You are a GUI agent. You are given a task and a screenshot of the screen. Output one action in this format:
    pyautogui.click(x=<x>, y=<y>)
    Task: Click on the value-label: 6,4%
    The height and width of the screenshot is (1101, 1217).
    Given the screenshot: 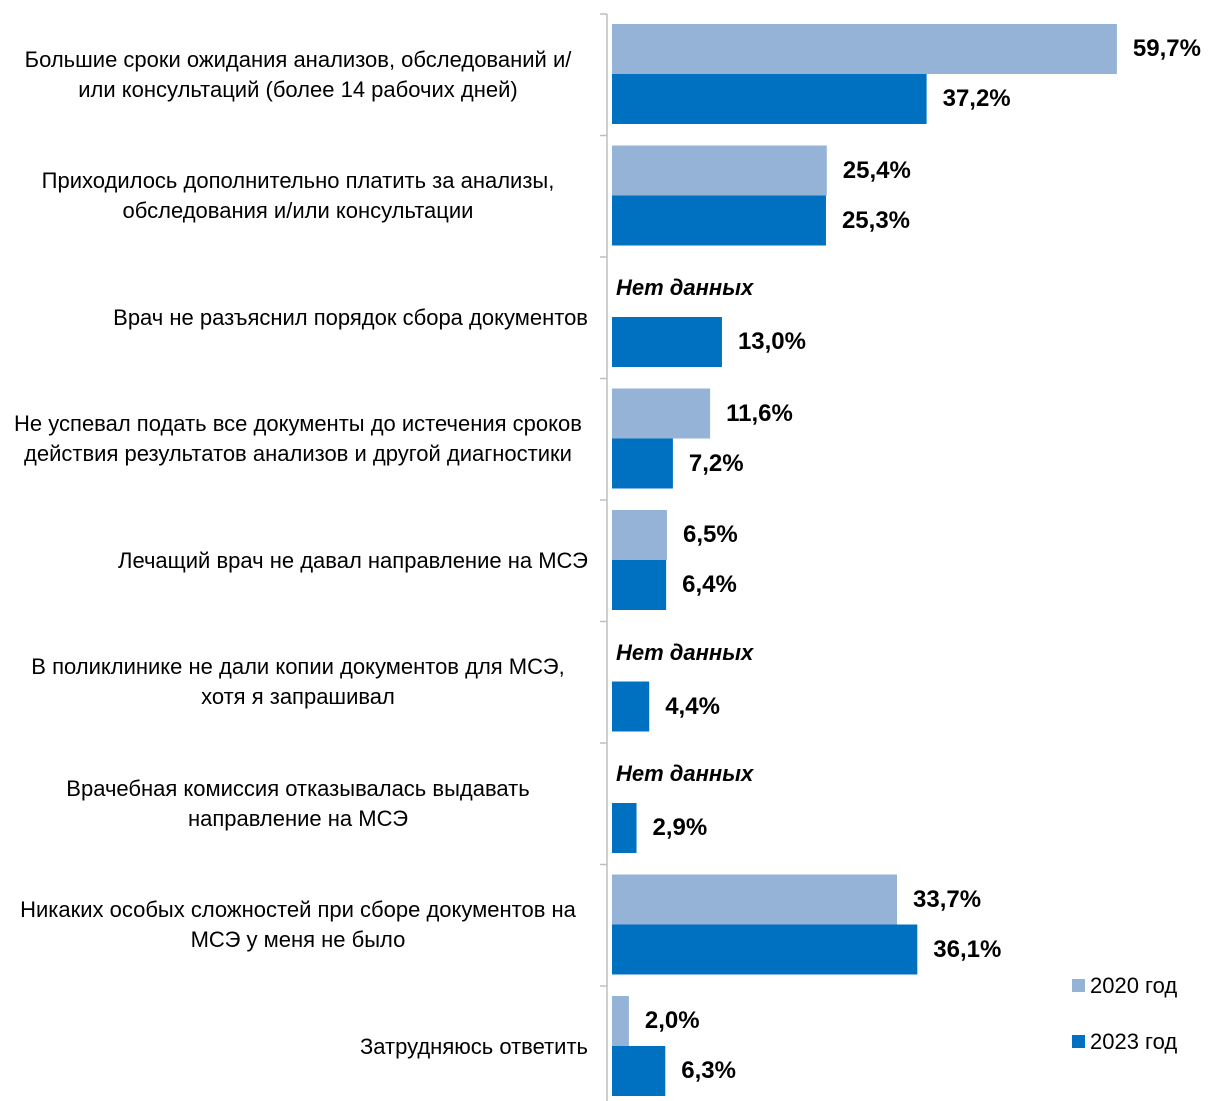 What is the action you would take?
    pyautogui.click(x=709, y=584)
    